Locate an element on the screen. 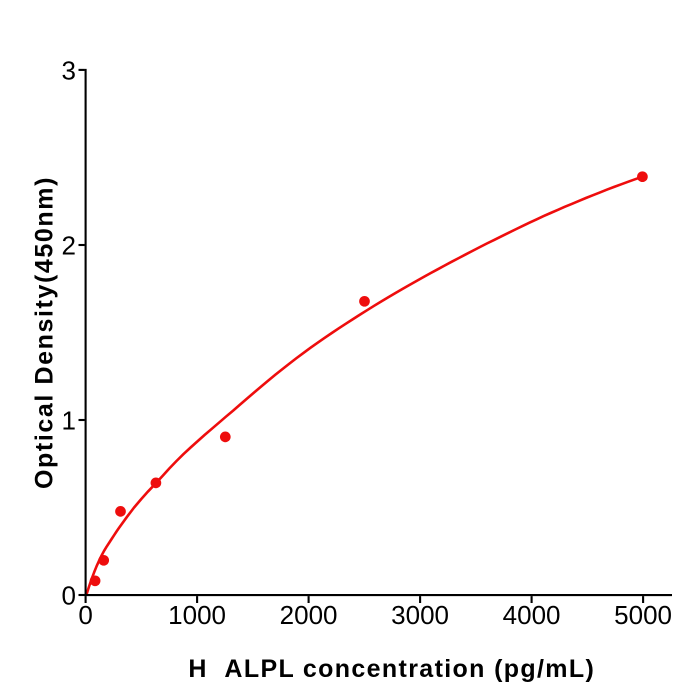 This screenshot has height=700, width=700. svg-text: 3 is located at coordinates (69, 70).